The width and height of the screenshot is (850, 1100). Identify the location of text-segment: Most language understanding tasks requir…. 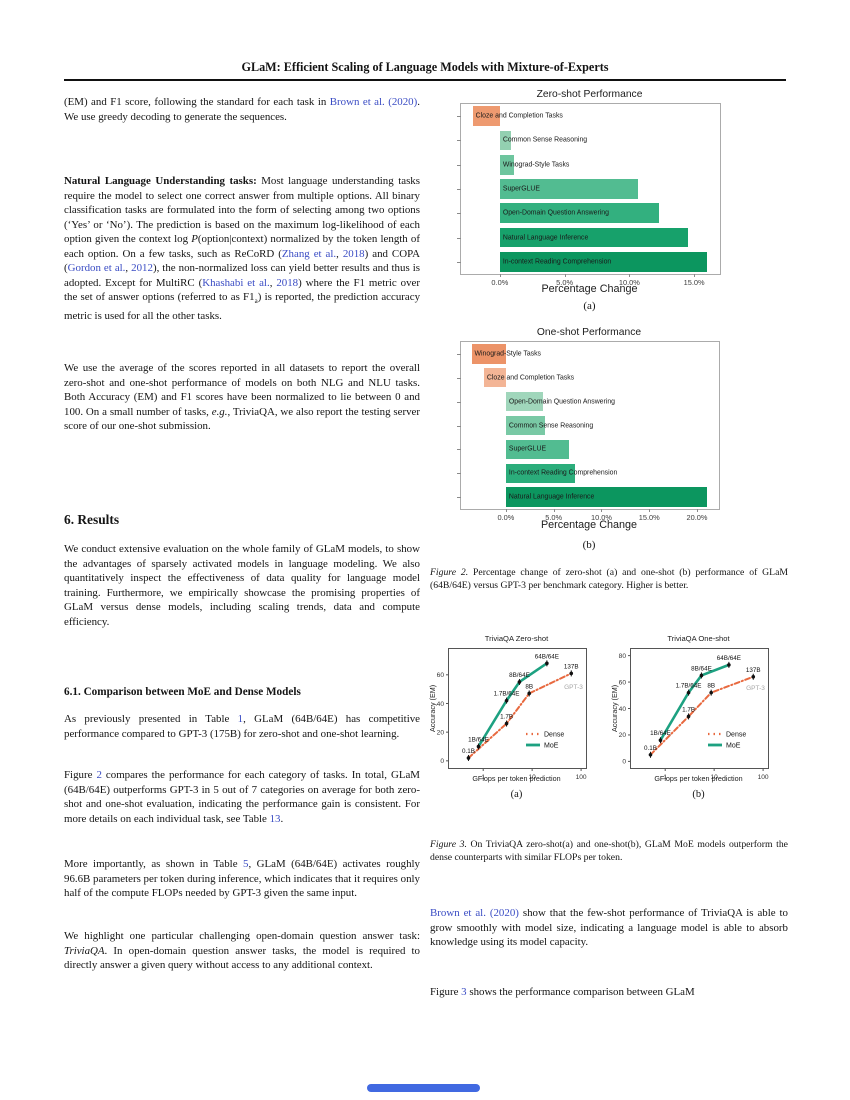
(242, 210).